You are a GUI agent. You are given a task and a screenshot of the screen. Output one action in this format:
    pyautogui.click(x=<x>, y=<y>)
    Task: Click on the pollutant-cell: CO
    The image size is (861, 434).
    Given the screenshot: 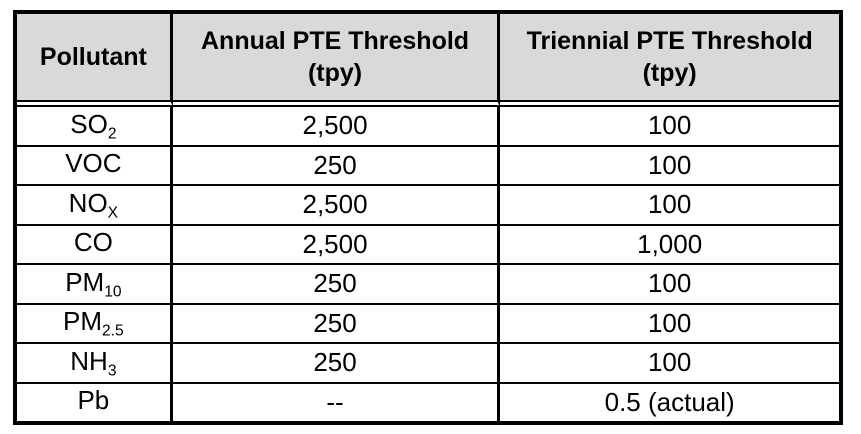 What is the action you would take?
    pyautogui.click(x=95, y=245)
    